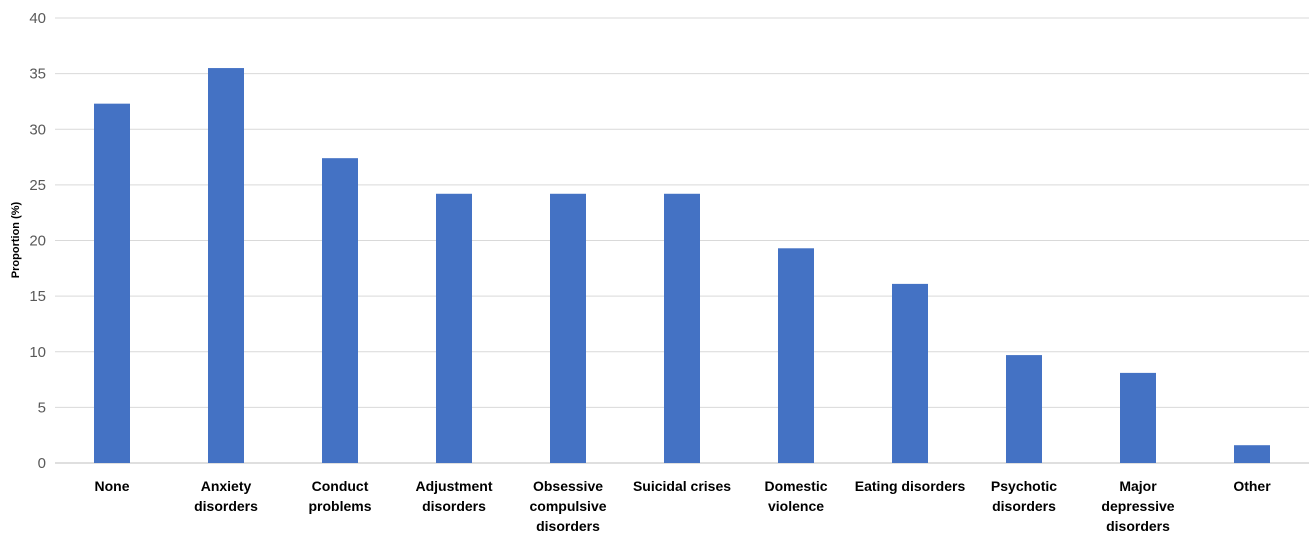  Describe the element at coordinates (454, 486) in the screenshot. I see `x-category-label-line: Adjustment` at that location.